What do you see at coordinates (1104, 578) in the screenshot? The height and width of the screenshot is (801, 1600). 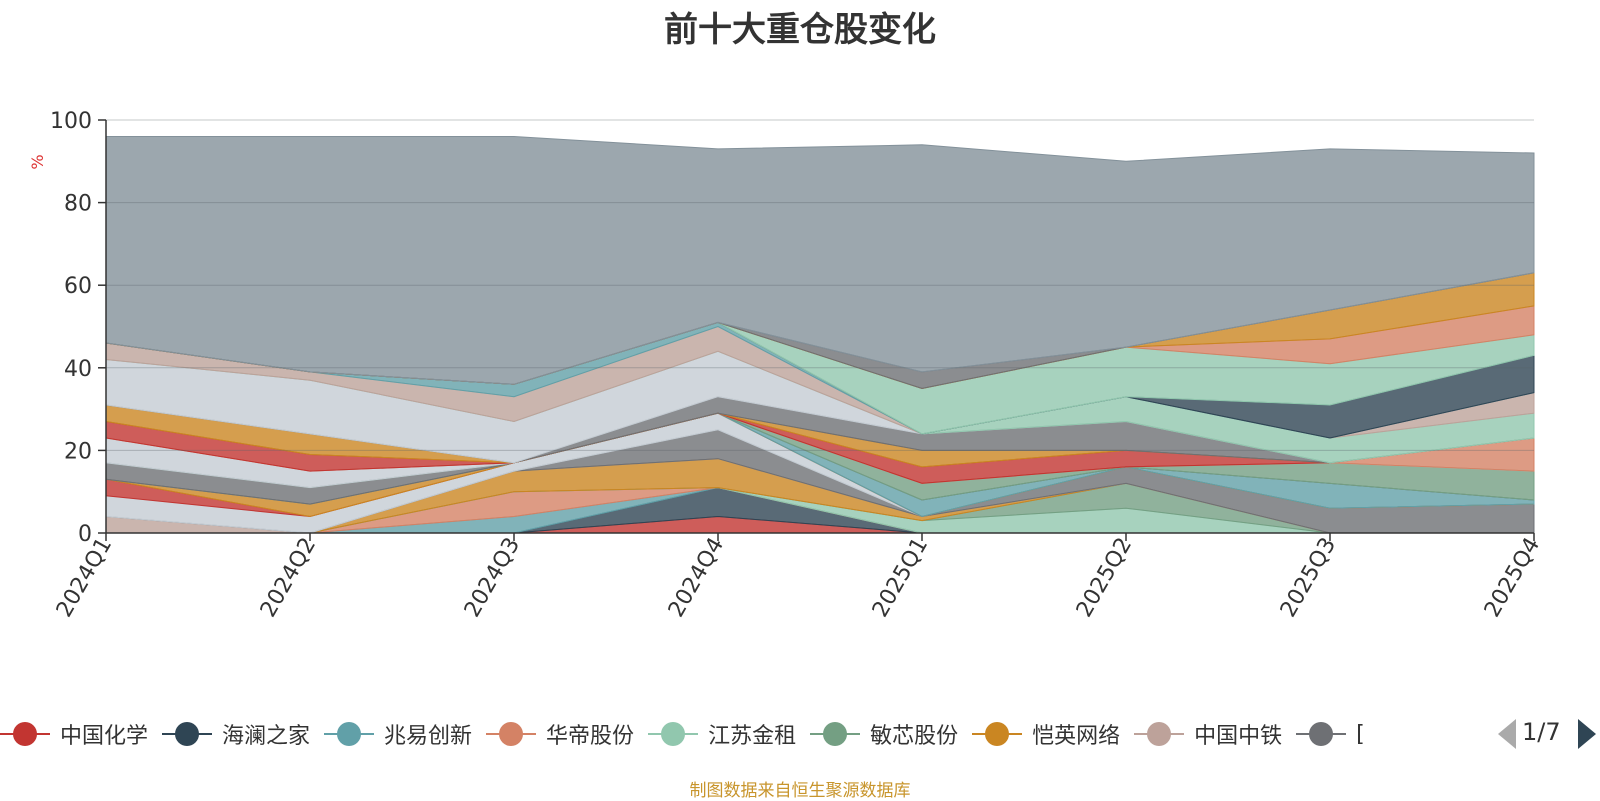 I see `x-tick-label: 2025Q2` at bounding box center [1104, 578].